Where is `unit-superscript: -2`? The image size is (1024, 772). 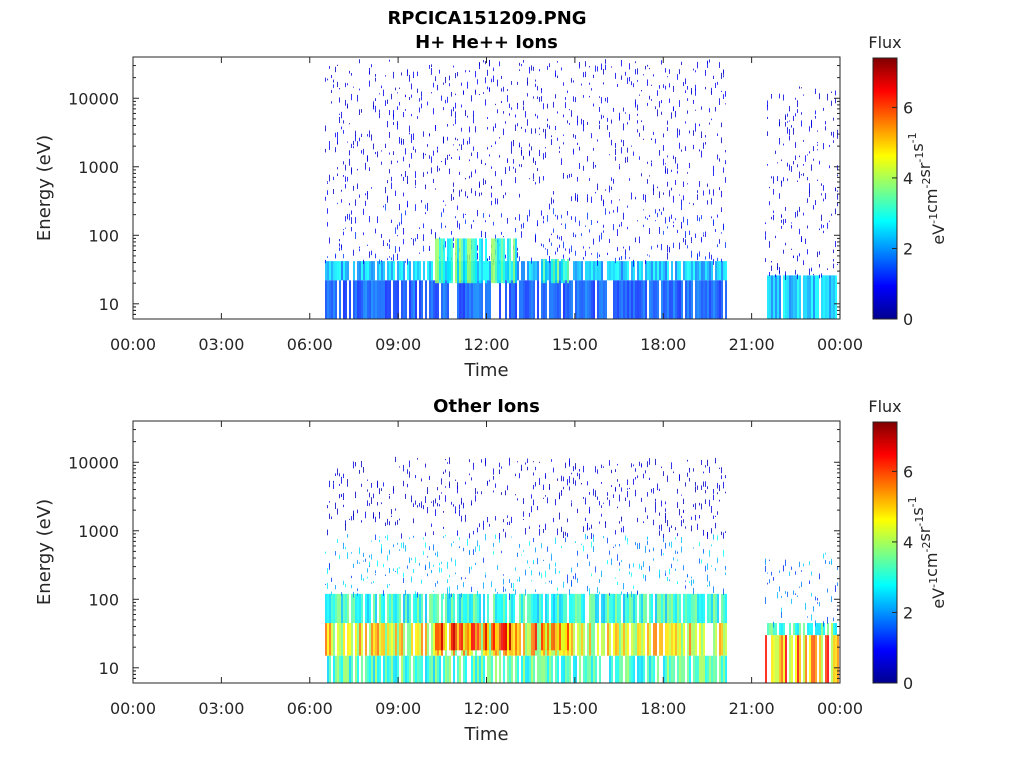 unit-superscript: -2 is located at coordinates (926, 183).